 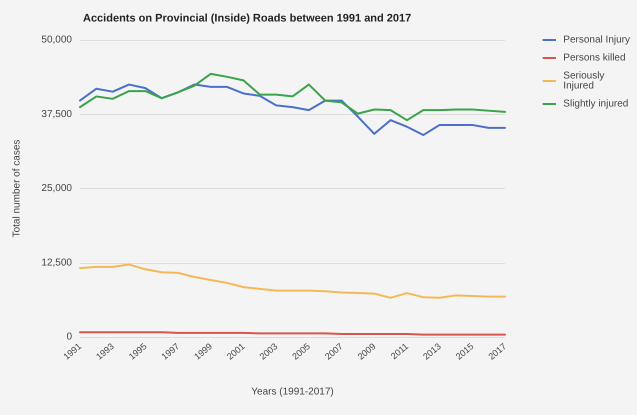 What do you see at coordinates (247, 18) in the screenshot?
I see `chart-title: Accidents on Provincial (Inside) Roads between 1991 and 2017` at bounding box center [247, 18].